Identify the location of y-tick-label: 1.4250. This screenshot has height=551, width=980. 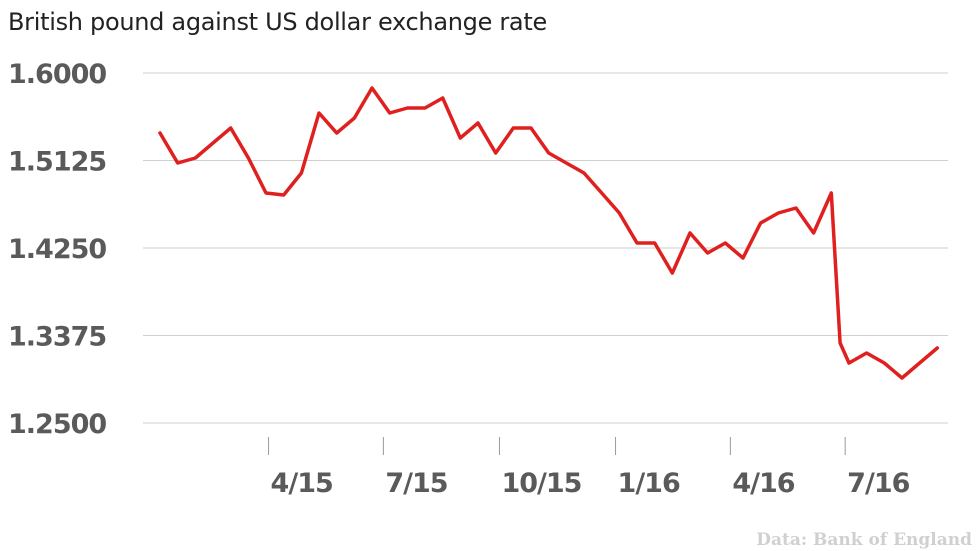
(57, 249).